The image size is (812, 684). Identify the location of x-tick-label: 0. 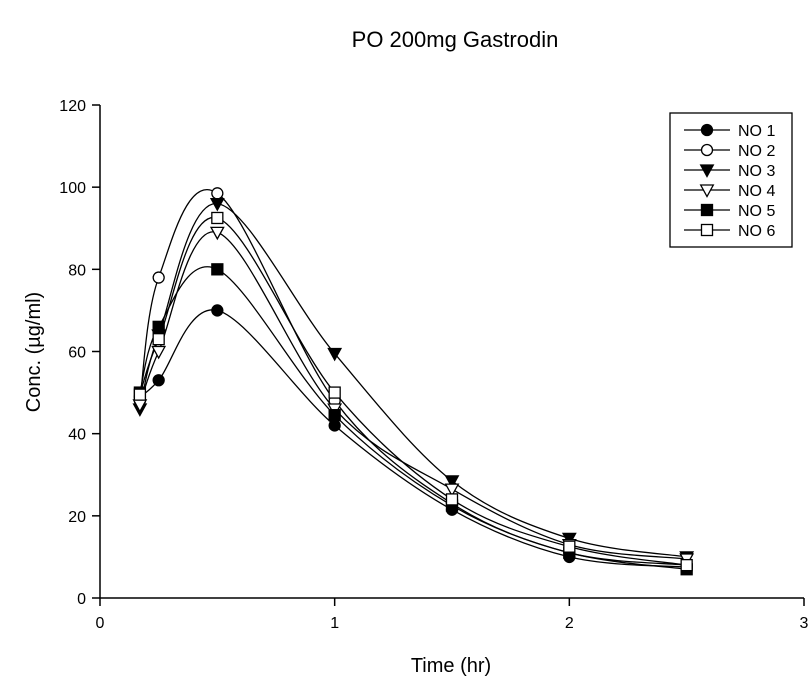
(100, 623).